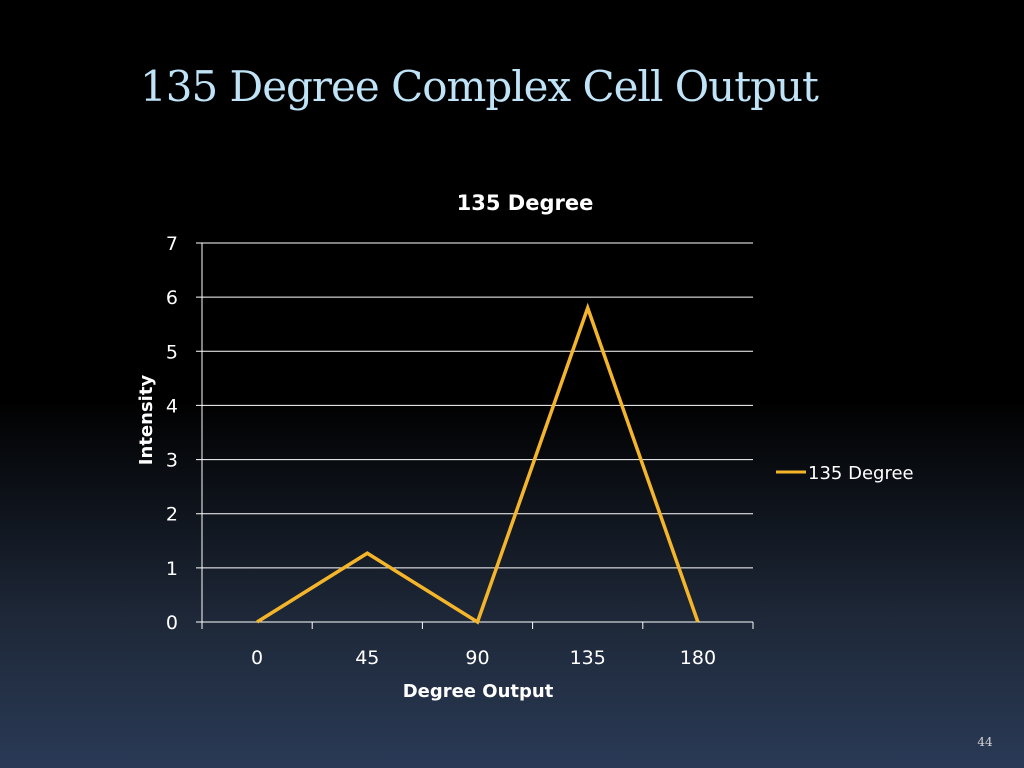 The width and height of the screenshot is (1024, 768). I want to click on y-tick-label: 5, so click(172, 352).